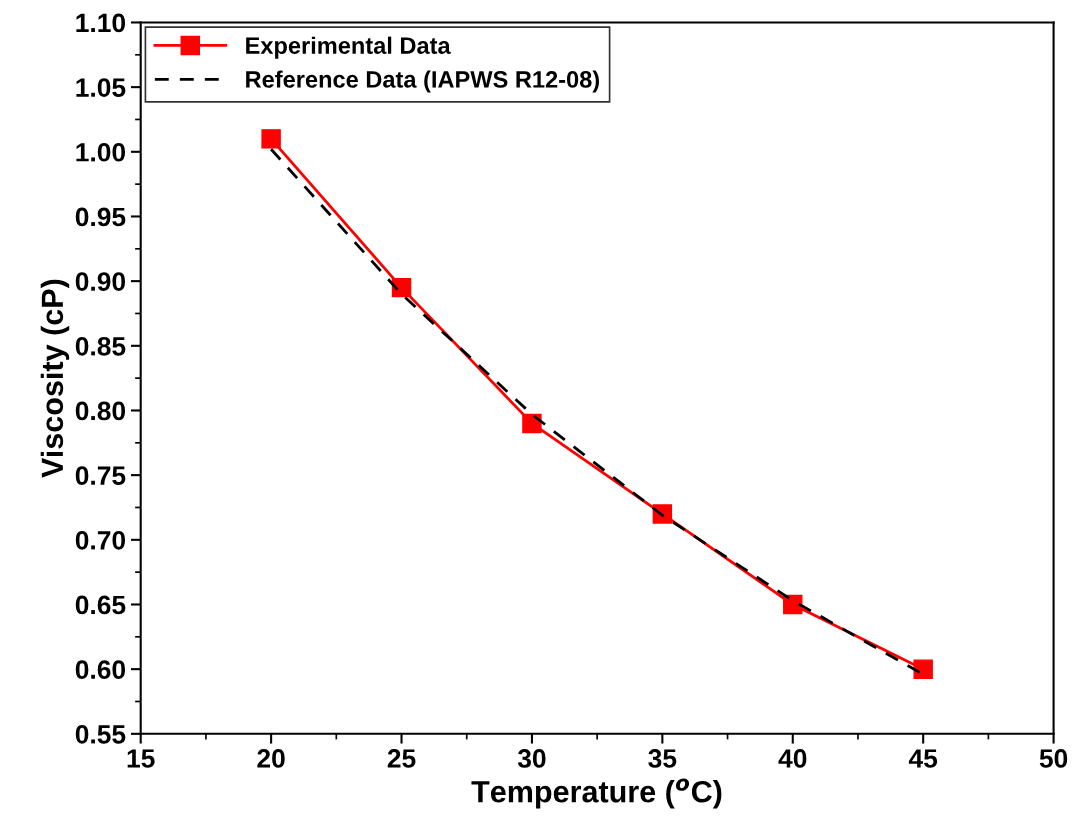  I want to click on y-tick-label: 0.60, so click(100, 669).